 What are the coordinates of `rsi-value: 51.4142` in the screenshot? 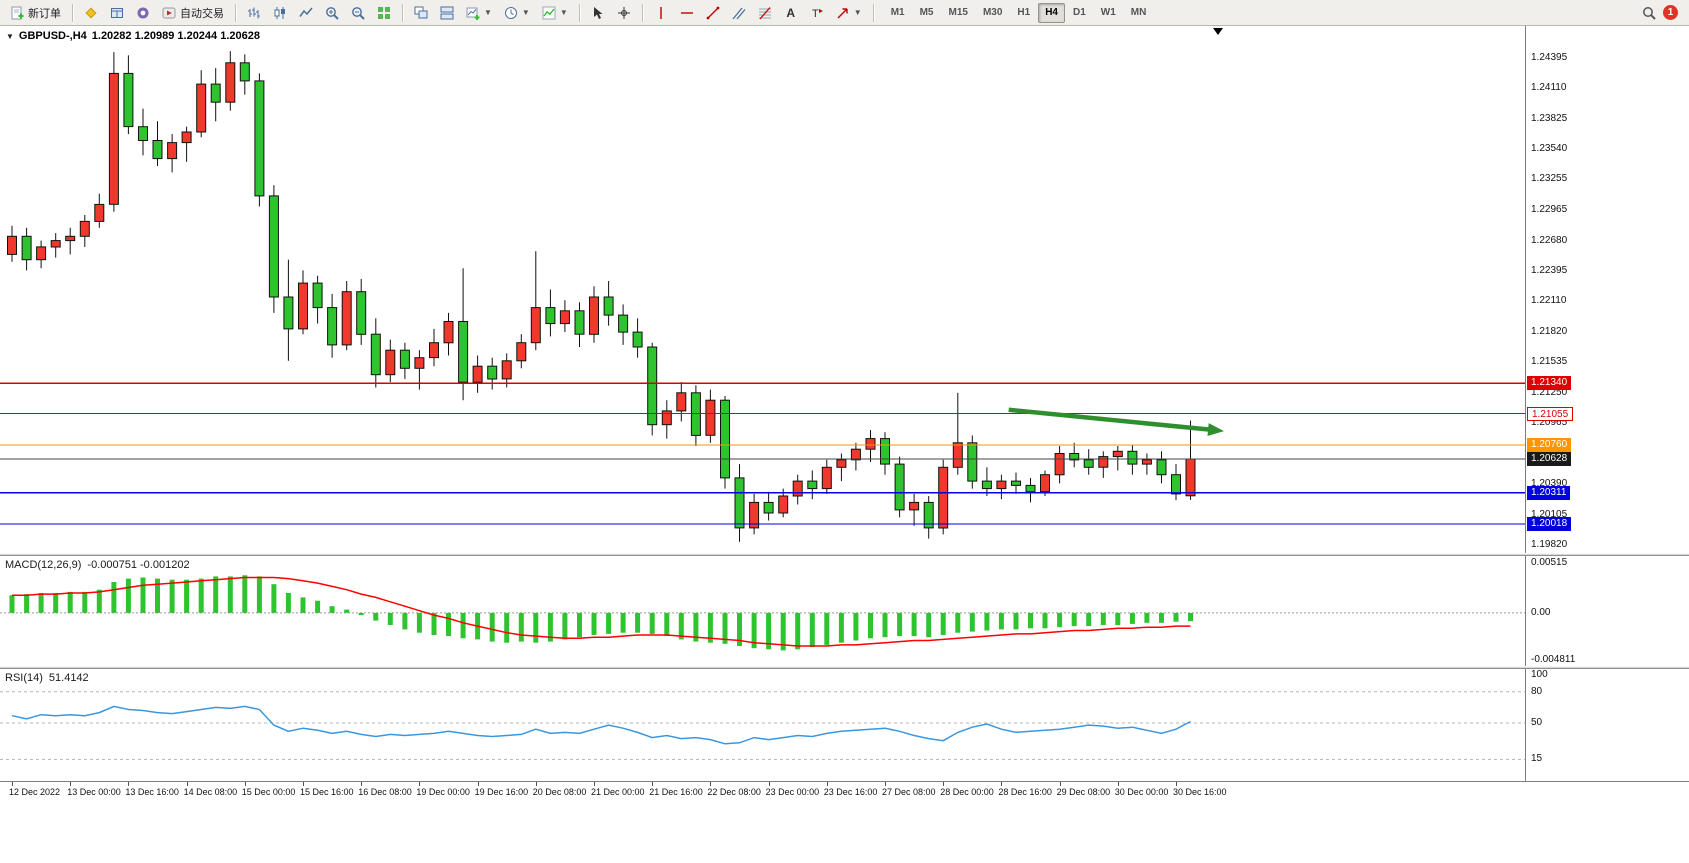 It's located at (68, 678).